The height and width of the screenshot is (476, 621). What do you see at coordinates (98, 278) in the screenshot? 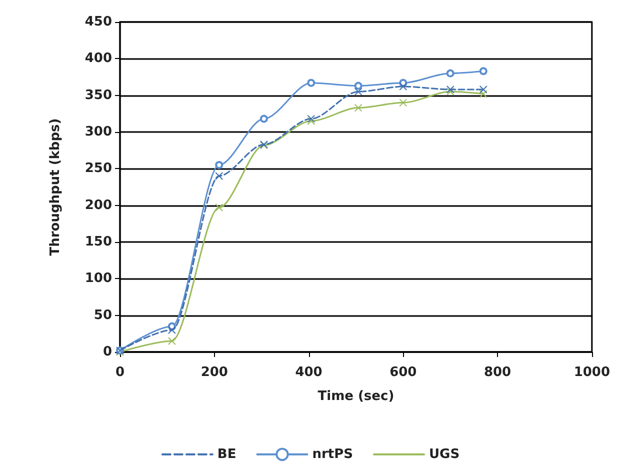
I see `y-tick-label: 100` at bounding box center [98, 278].